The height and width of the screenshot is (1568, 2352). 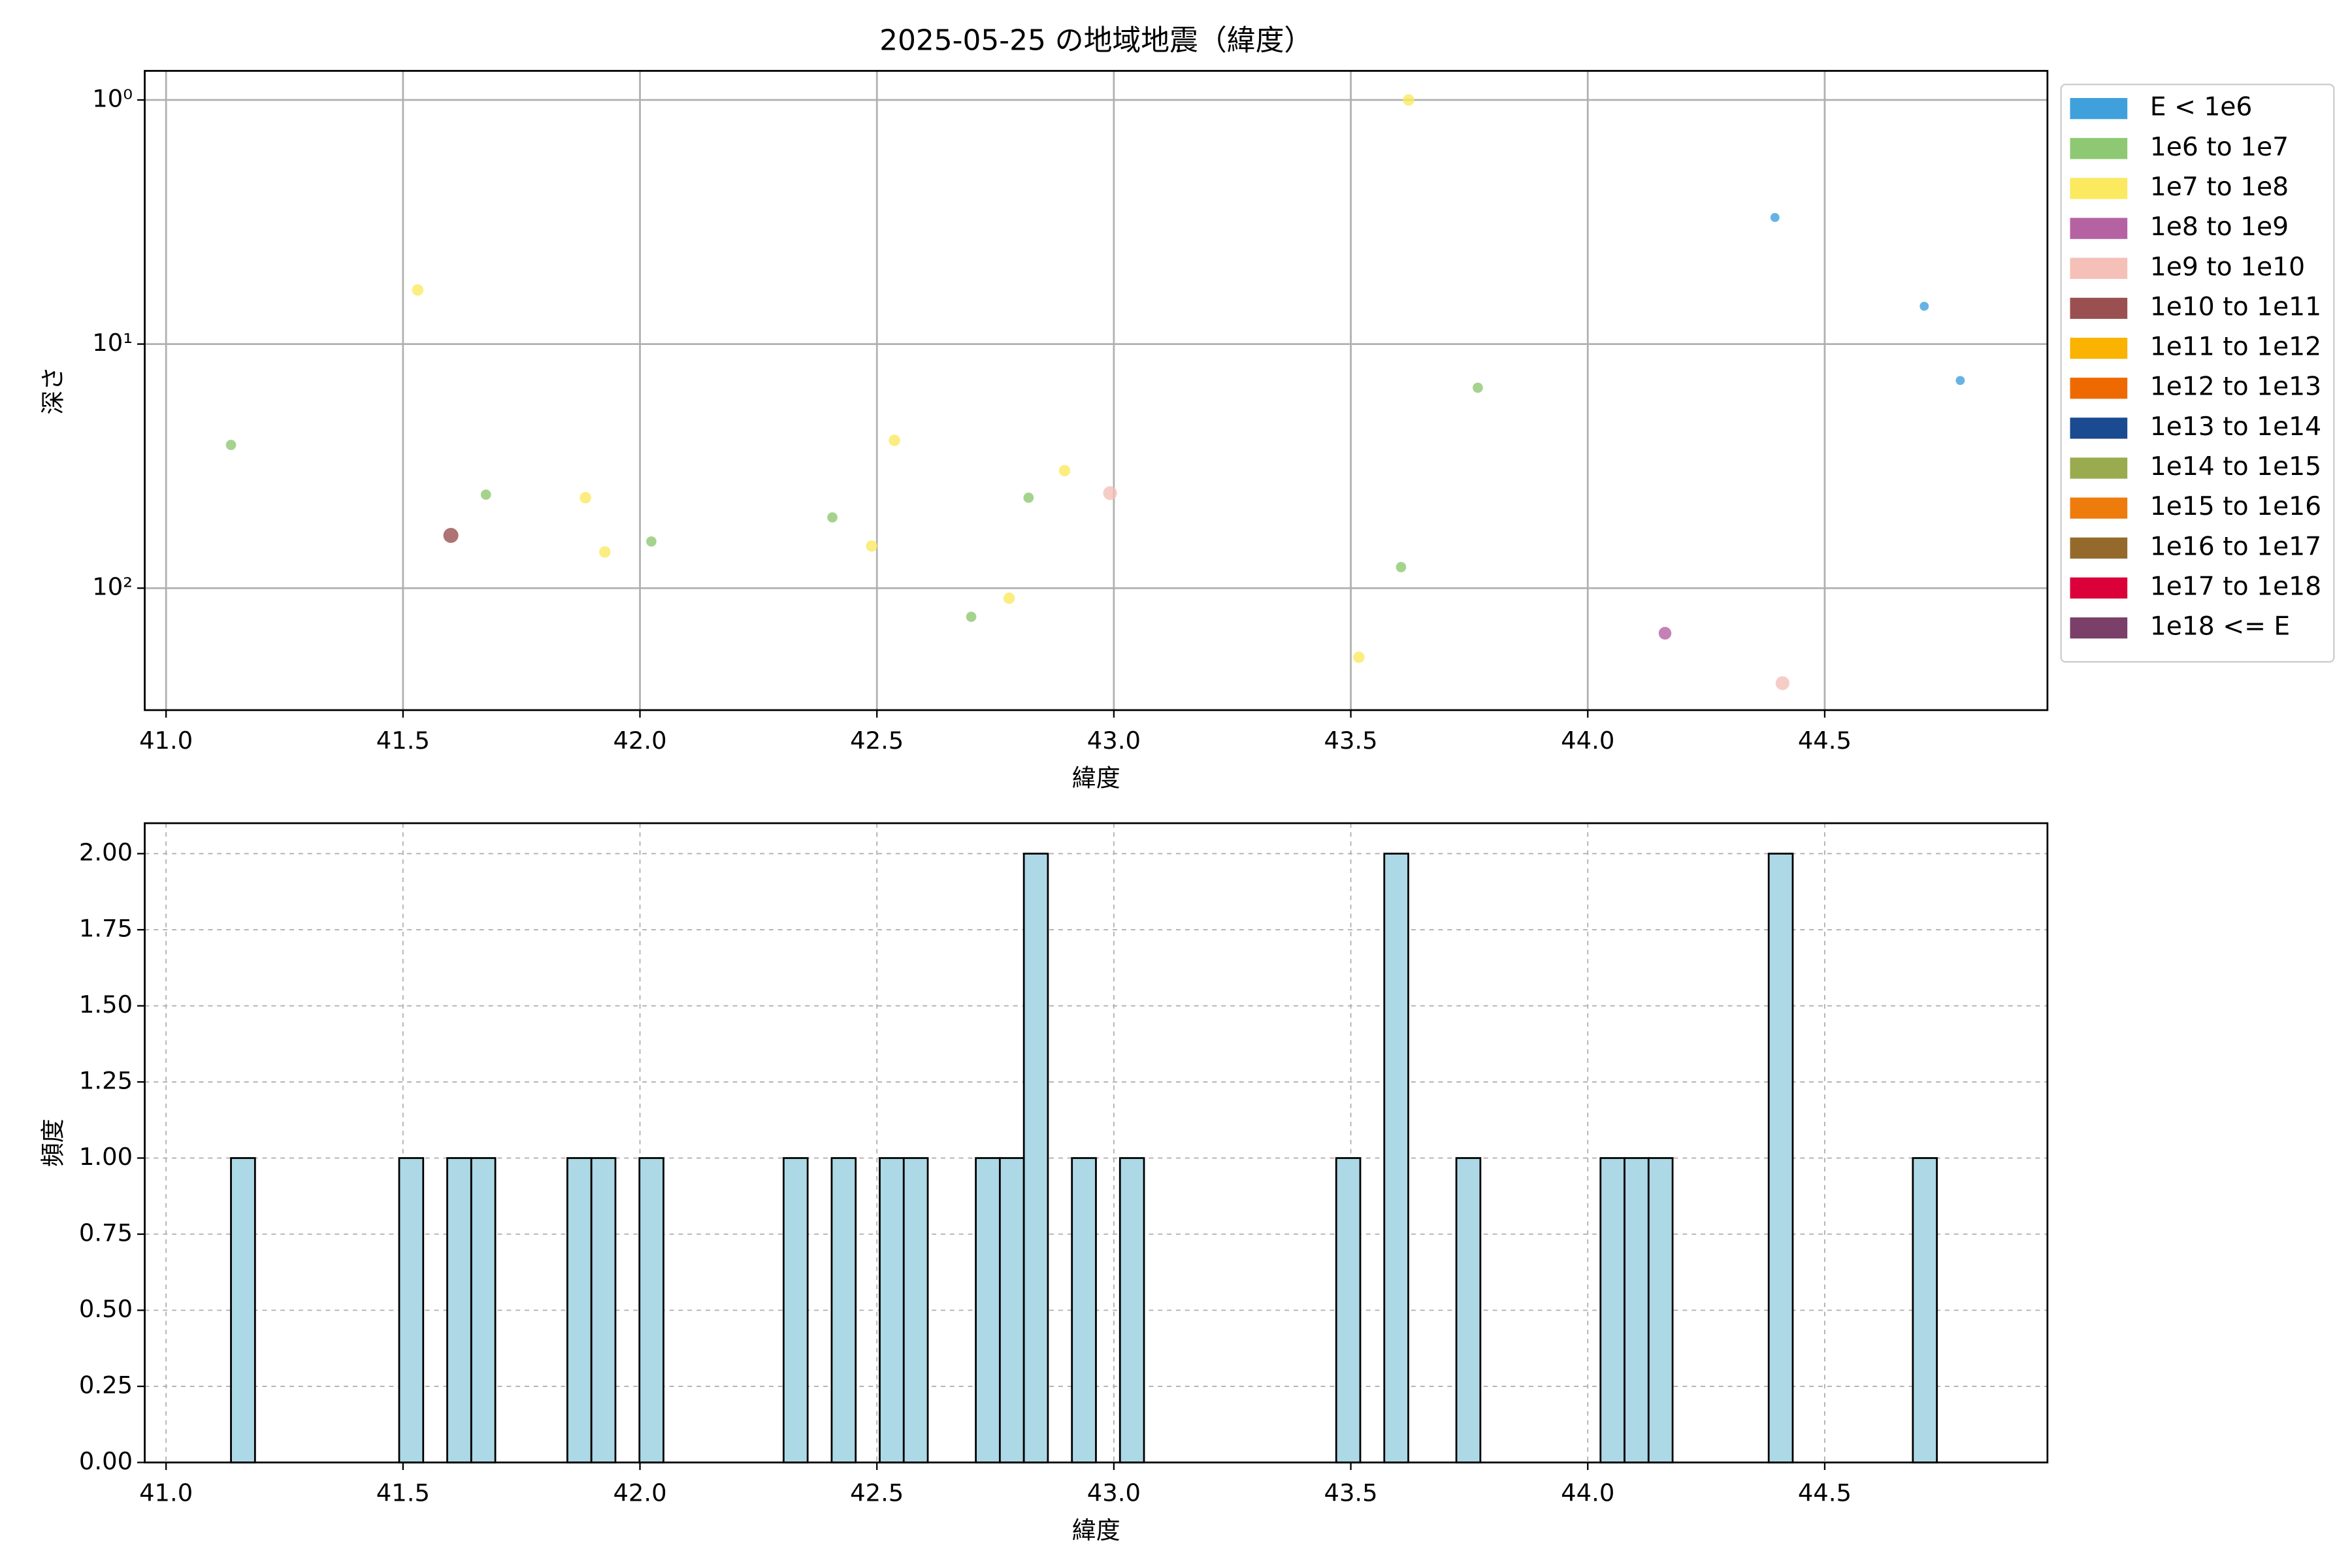 What do you see at coordinates (1096, 40) in the screenshot?
I see `chart-title: 2025-05-25 の地域地震（緯度）` at bounding box center [1096, 40].